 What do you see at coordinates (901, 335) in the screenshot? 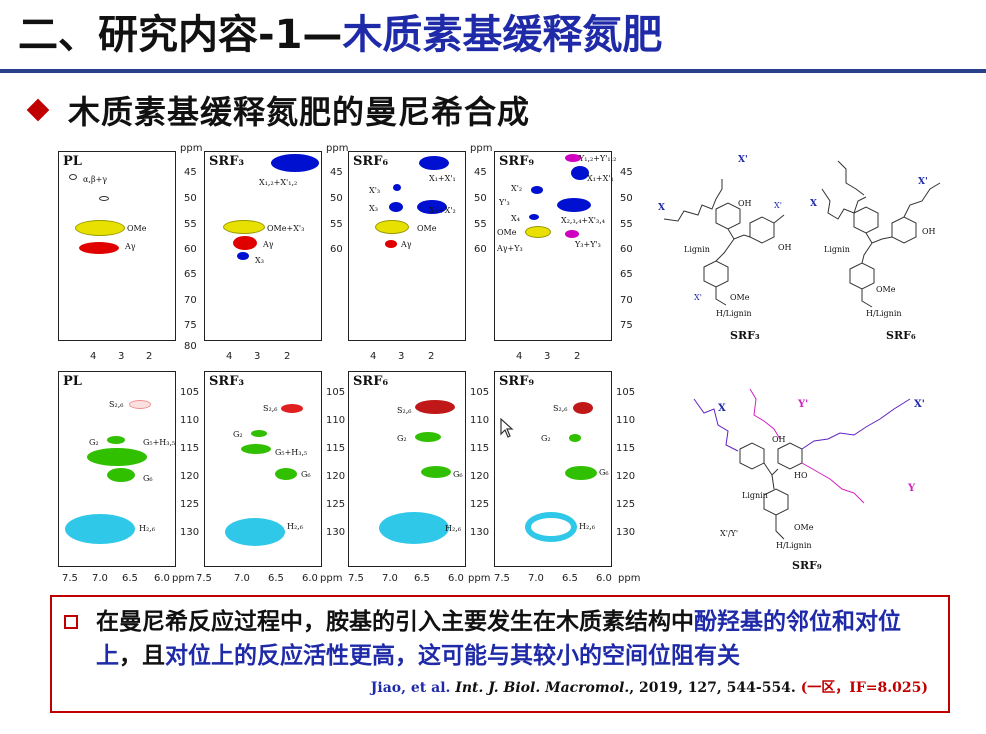
I see `structure-label: SRF₆` at bounding box center [901, 335].